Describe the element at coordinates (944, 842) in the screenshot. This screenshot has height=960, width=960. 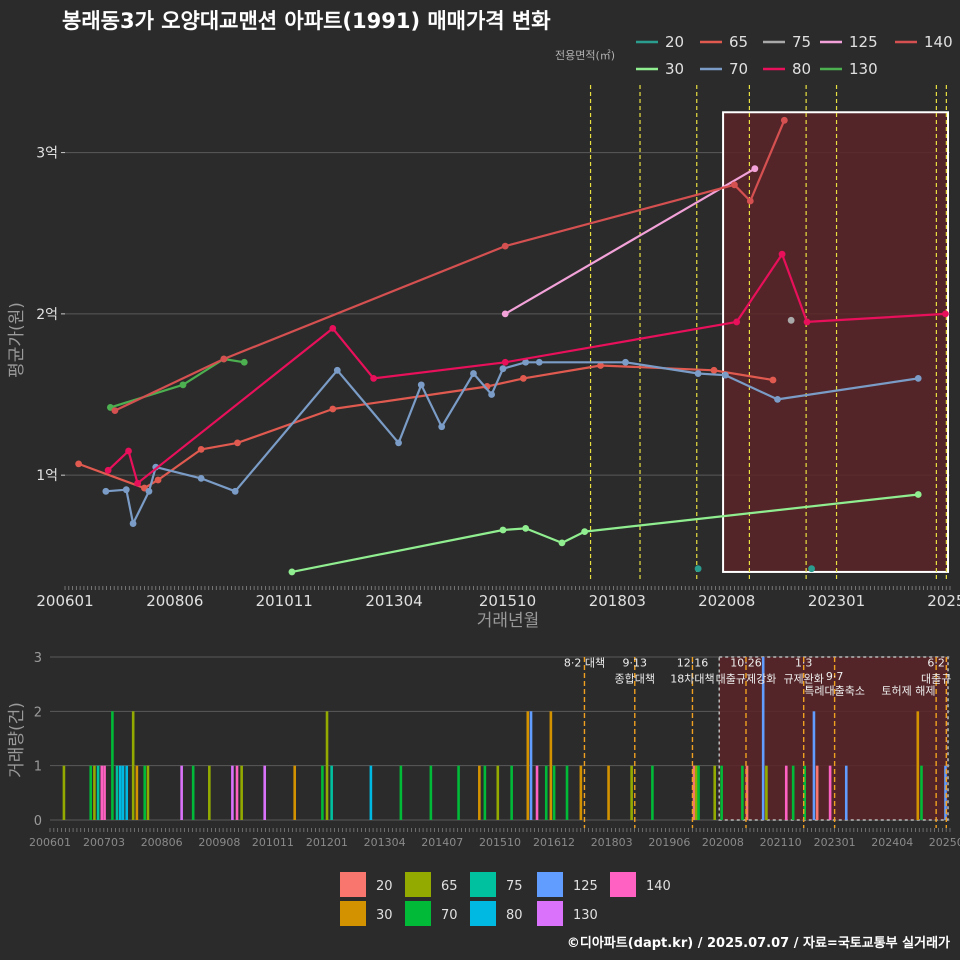
I see `volume-x-tick-label: 20250` at that location.